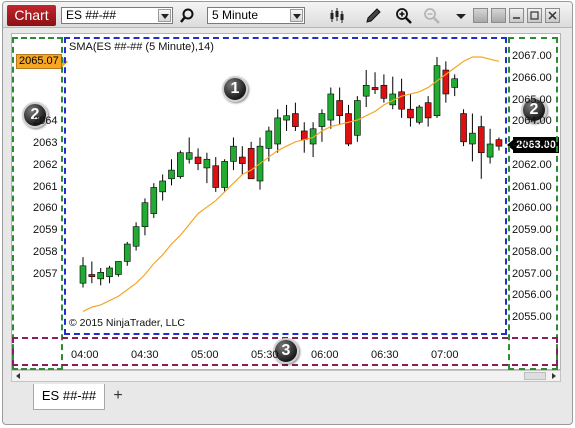  Describe the element at coordinates (445, 355) in the screenshot. I see `time-tick: 07:00` at that location.